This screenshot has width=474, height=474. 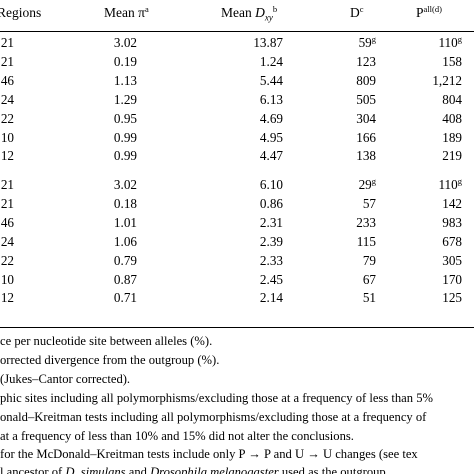 What do you see at coordinates (459, 39) in the screenshot?
I see `cell-p-footnote-mark: g` at bounding box center [459, 39].